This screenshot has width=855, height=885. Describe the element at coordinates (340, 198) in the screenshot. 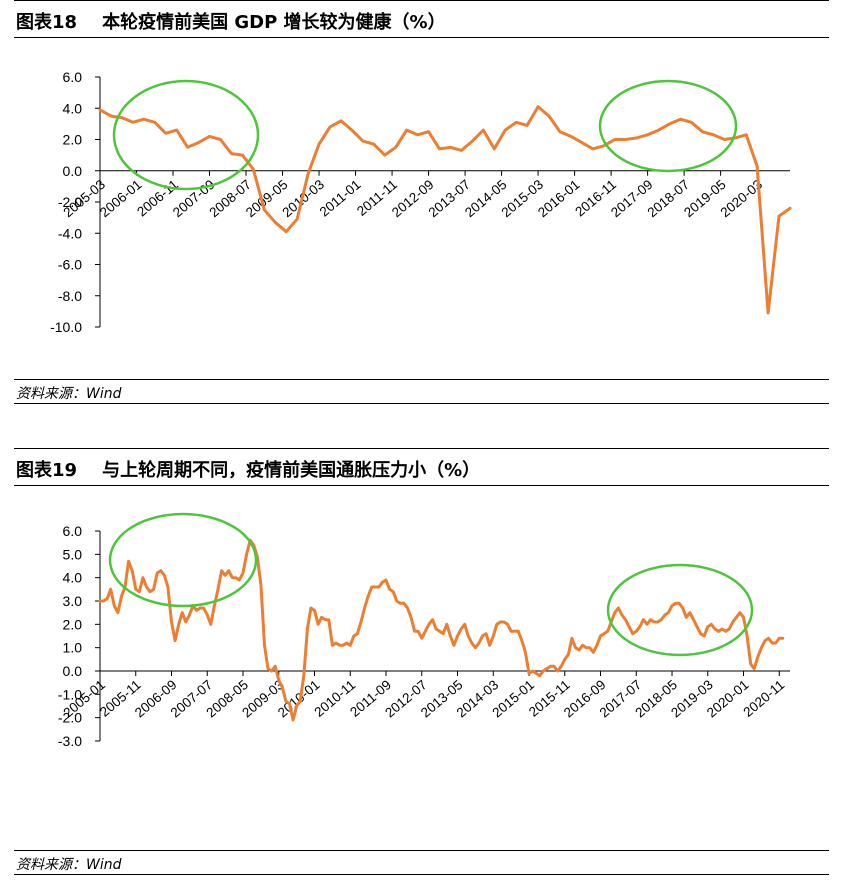

I see `x-tick-label: 2011-01` at that location.